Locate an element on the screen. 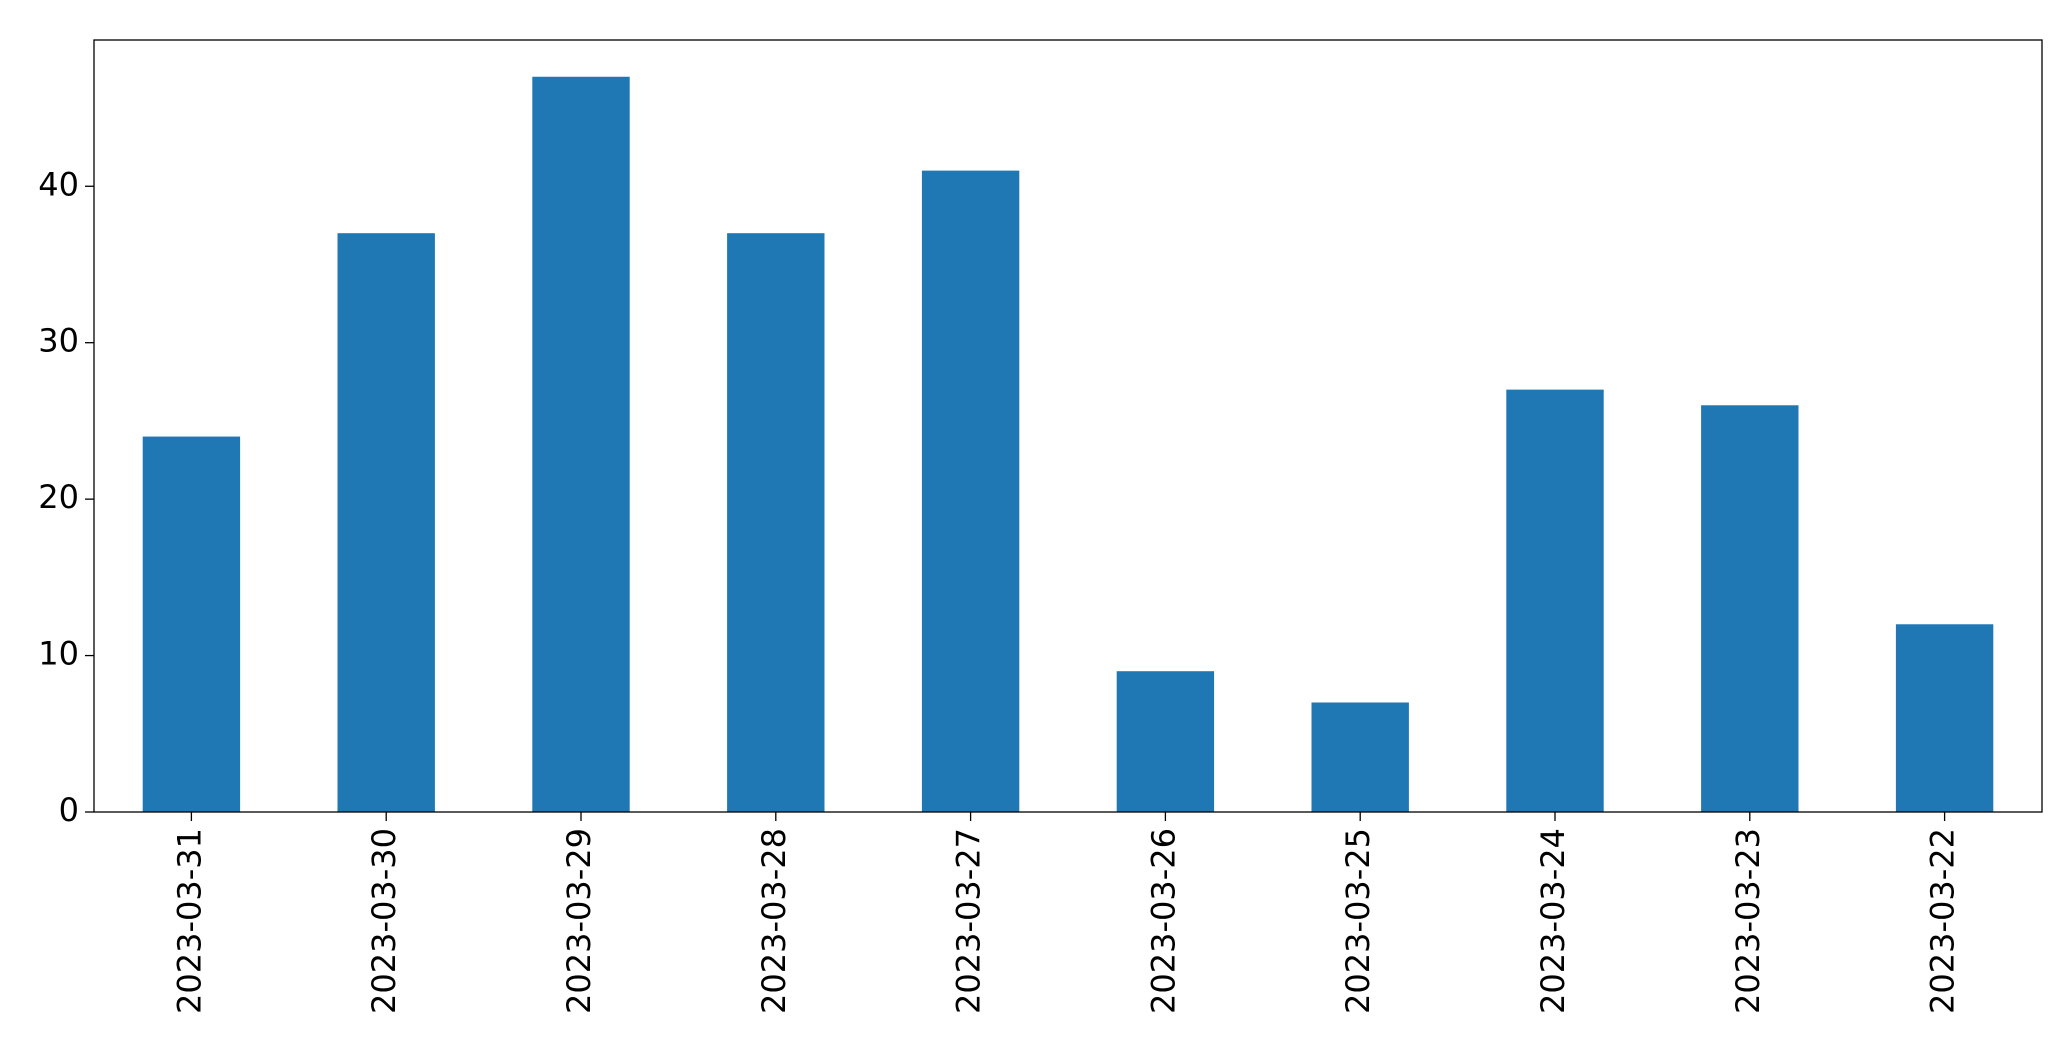  x-tick-label: 2023-03-22 is located at coordinates (1943, 921).